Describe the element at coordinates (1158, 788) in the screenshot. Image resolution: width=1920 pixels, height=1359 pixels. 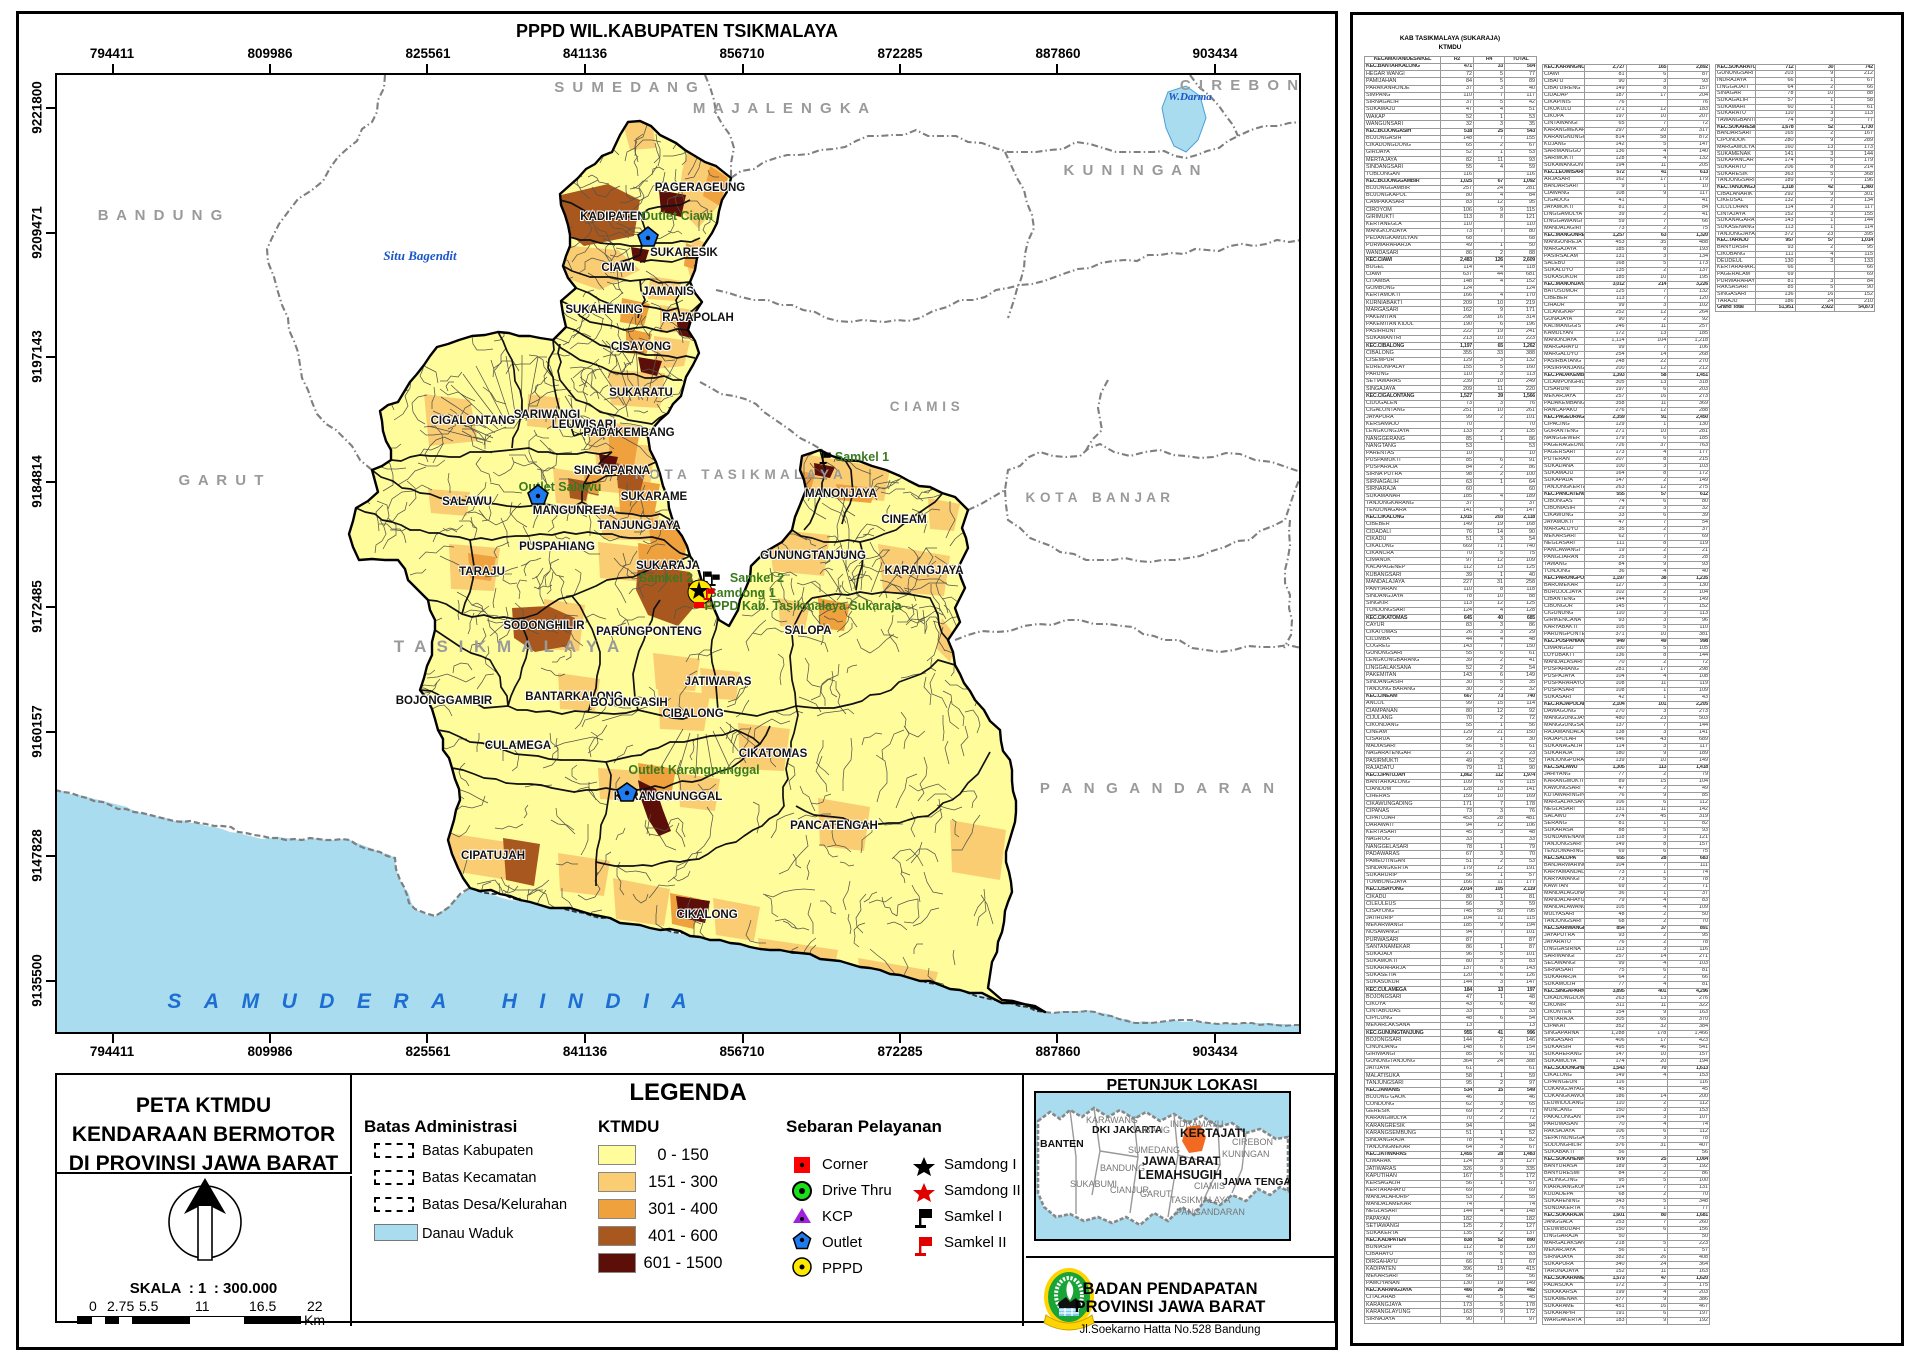
I see `svg-text: P A N G A N D A R A N` at that location.